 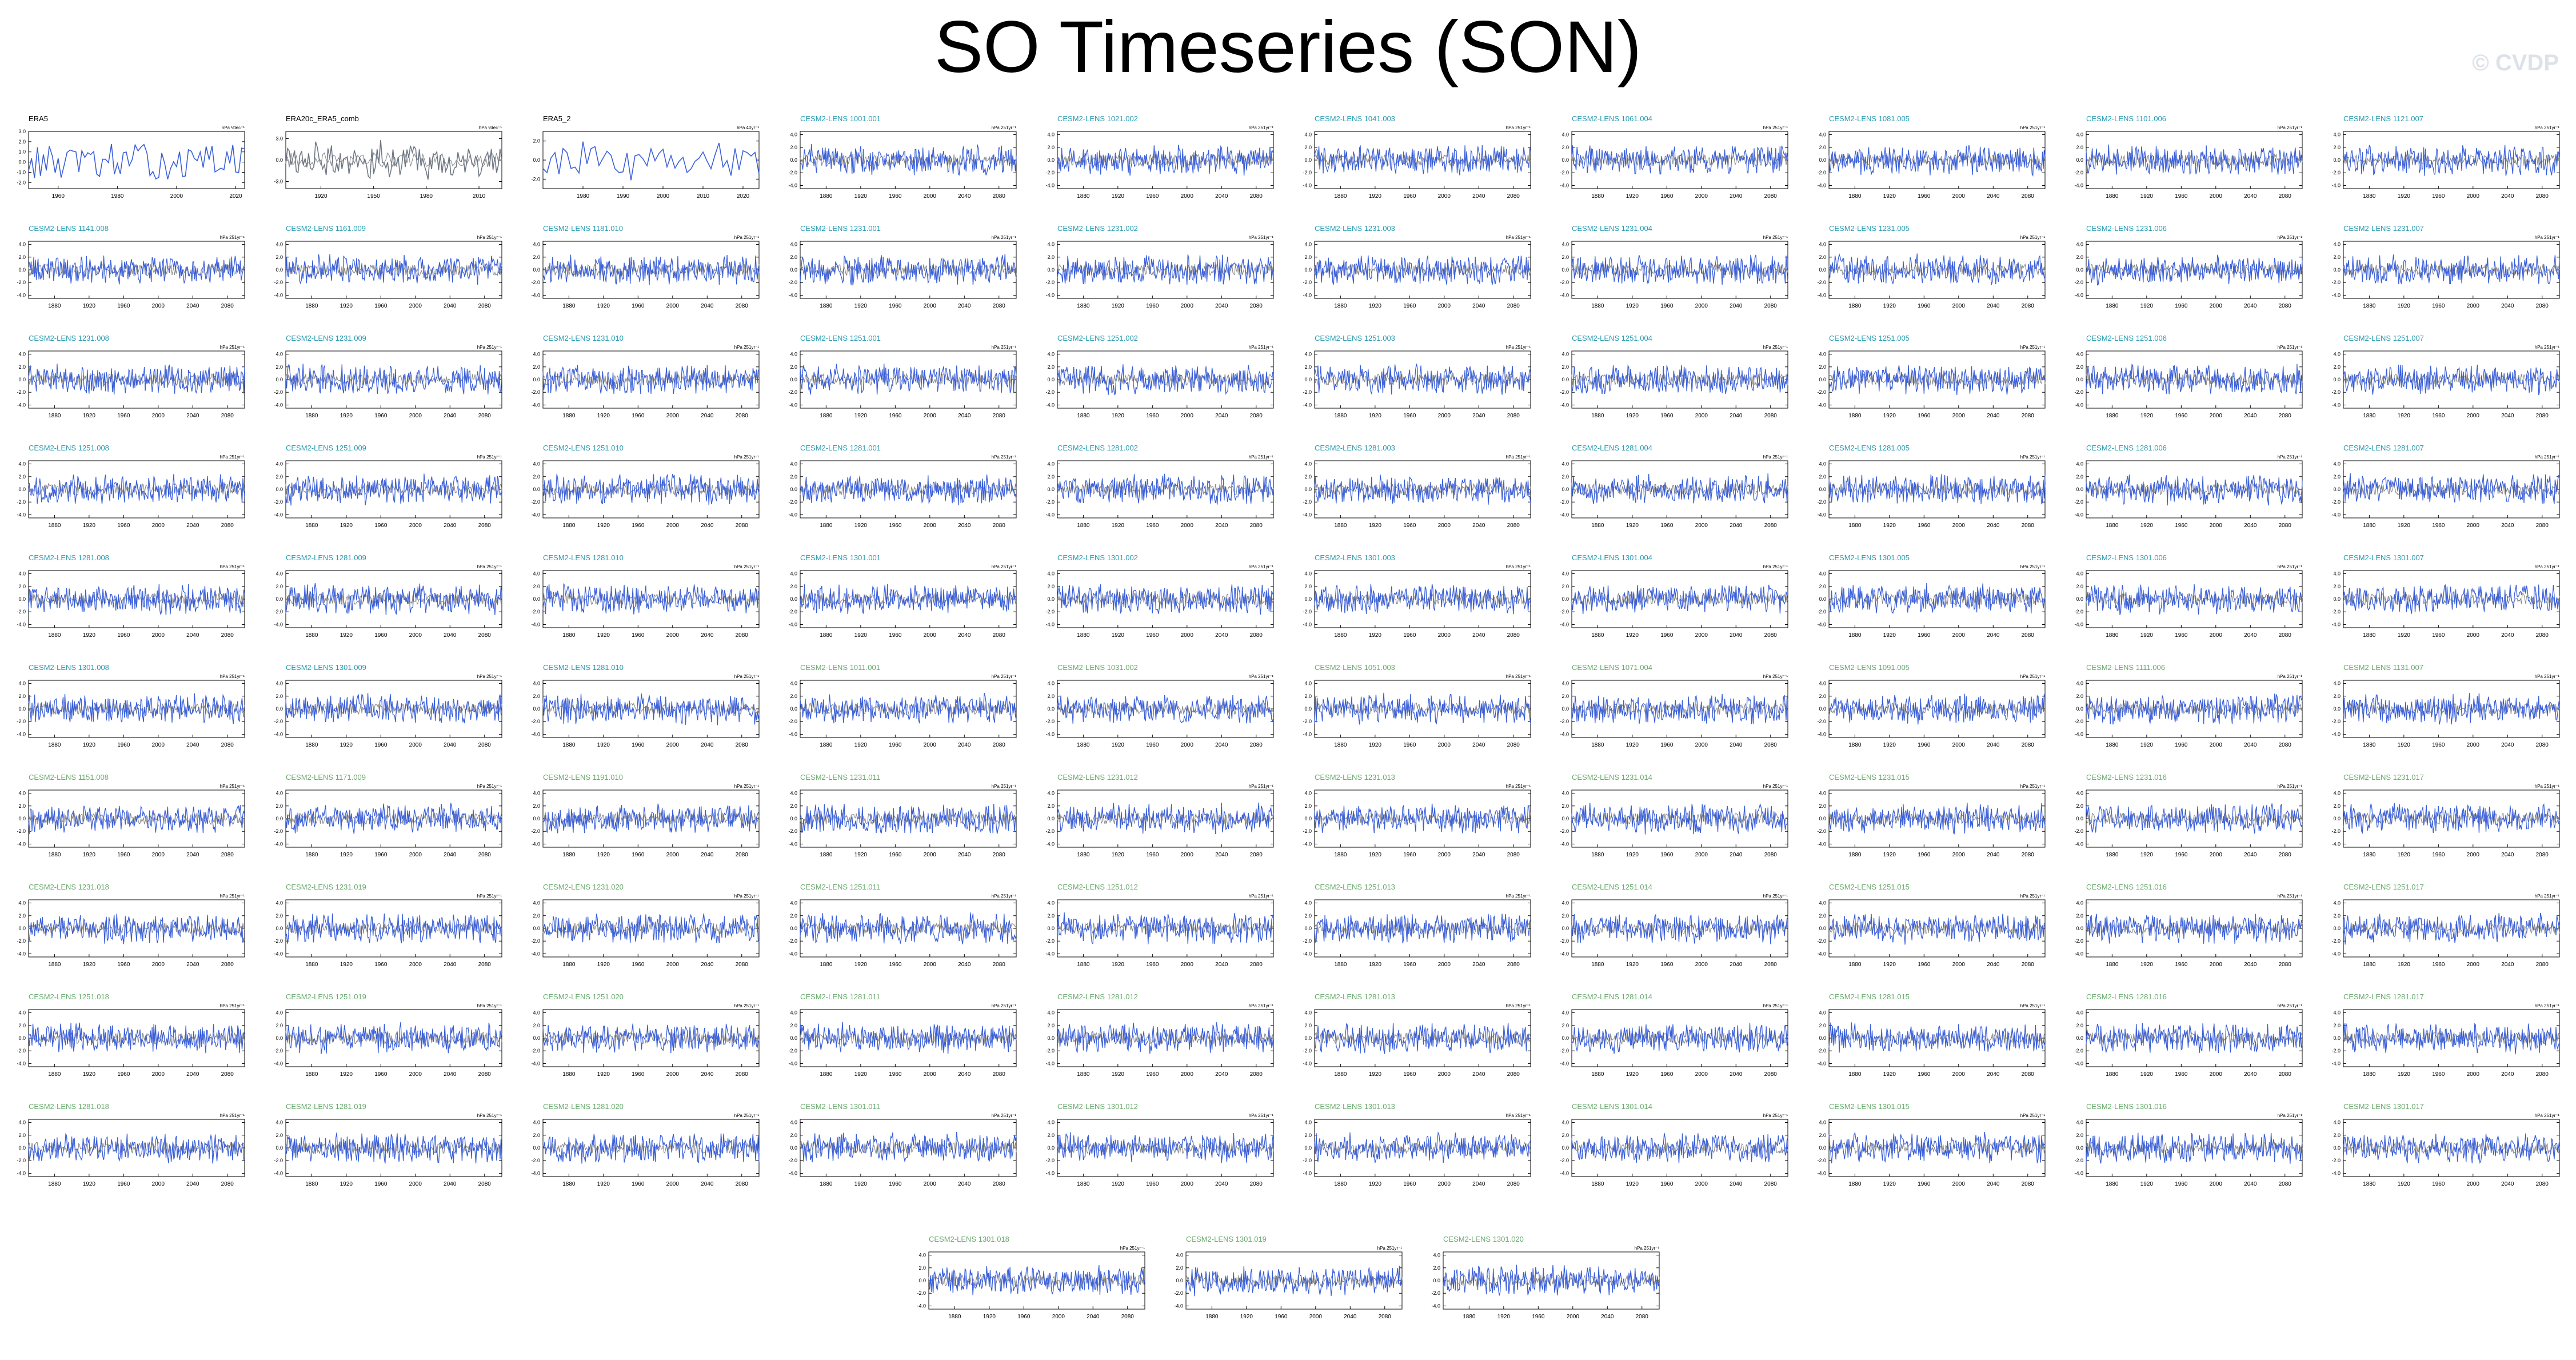 What do you see at coordinates (1097, 557) in the screenshot?
I see `panel-title: CESM2-LENS 1301.002` at bounding box center [1097, 557].